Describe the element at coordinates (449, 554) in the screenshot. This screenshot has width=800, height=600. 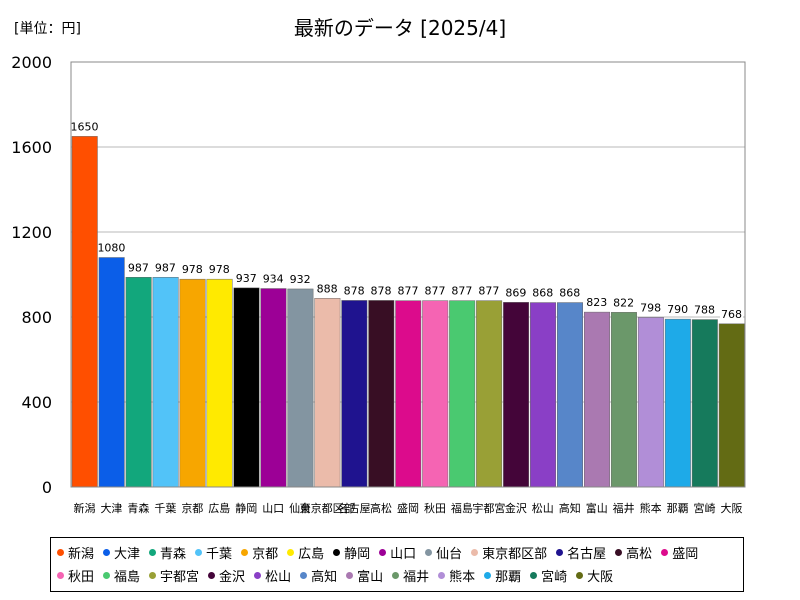
I see `legend-label: 仙台` at that location.